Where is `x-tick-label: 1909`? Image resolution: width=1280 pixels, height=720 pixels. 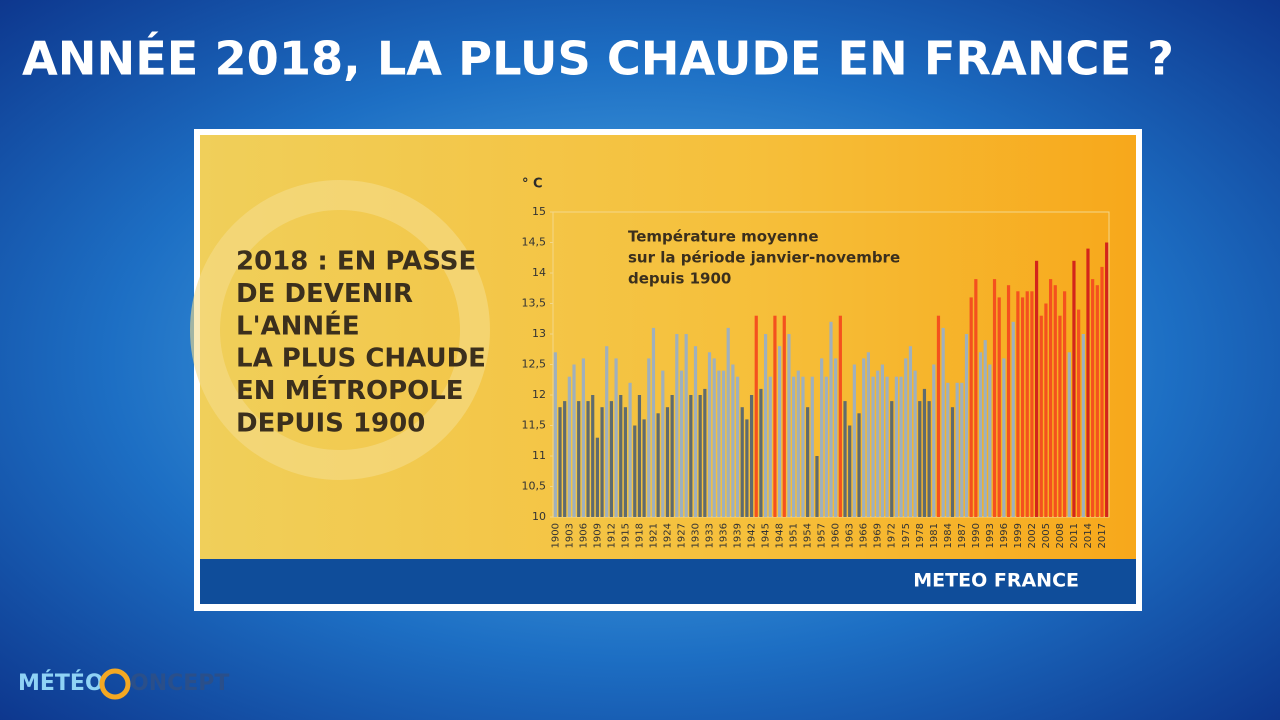
x-tick-label: 1909 is located at coordinates (597, 535).